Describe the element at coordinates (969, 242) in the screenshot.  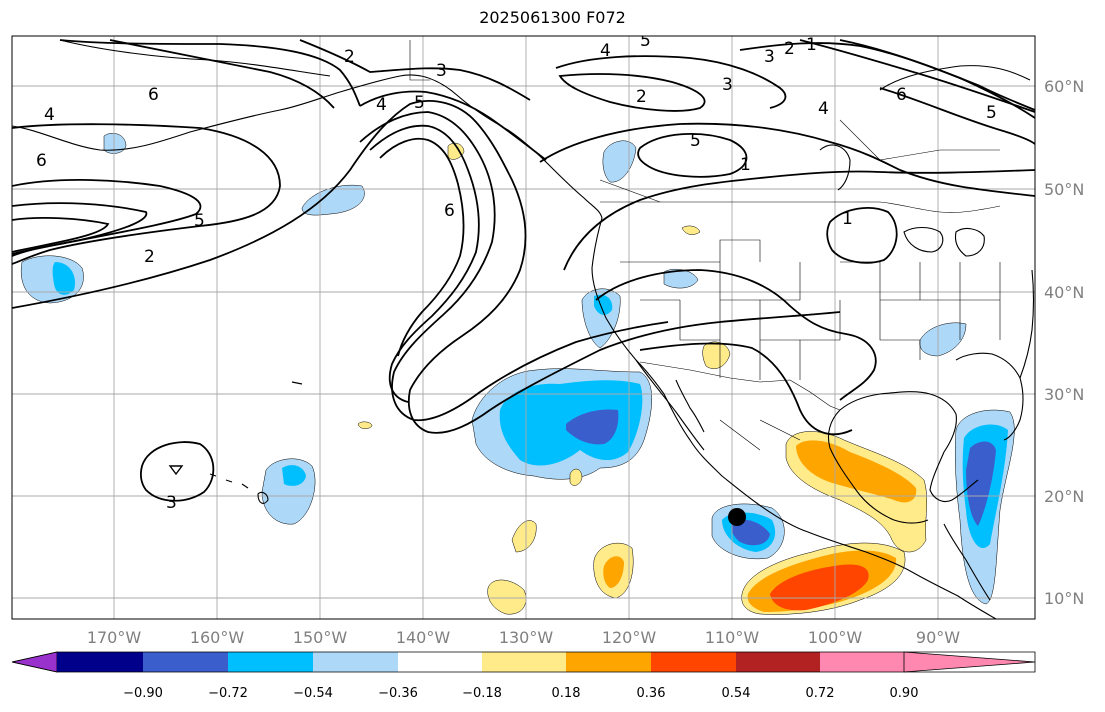
I see `lake-huron` at that location.